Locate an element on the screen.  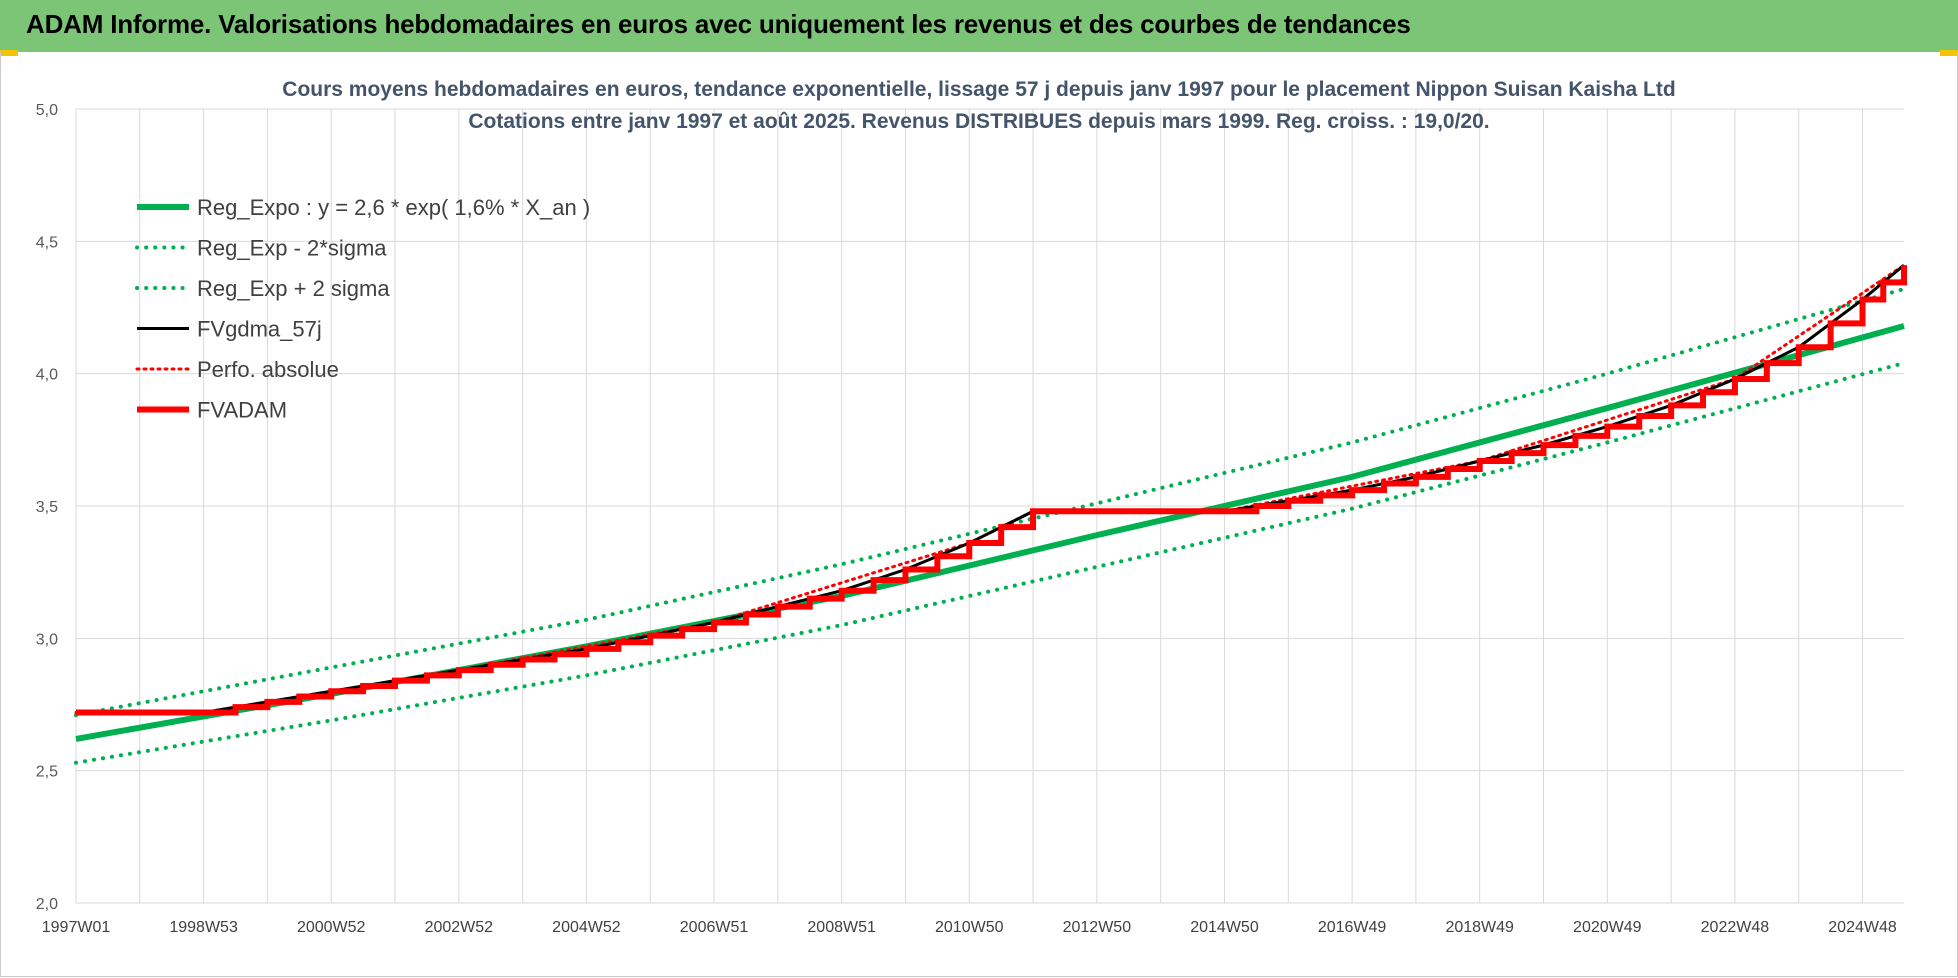
x-tick-label: 2014W50 is located at coordinates (1224, 927).